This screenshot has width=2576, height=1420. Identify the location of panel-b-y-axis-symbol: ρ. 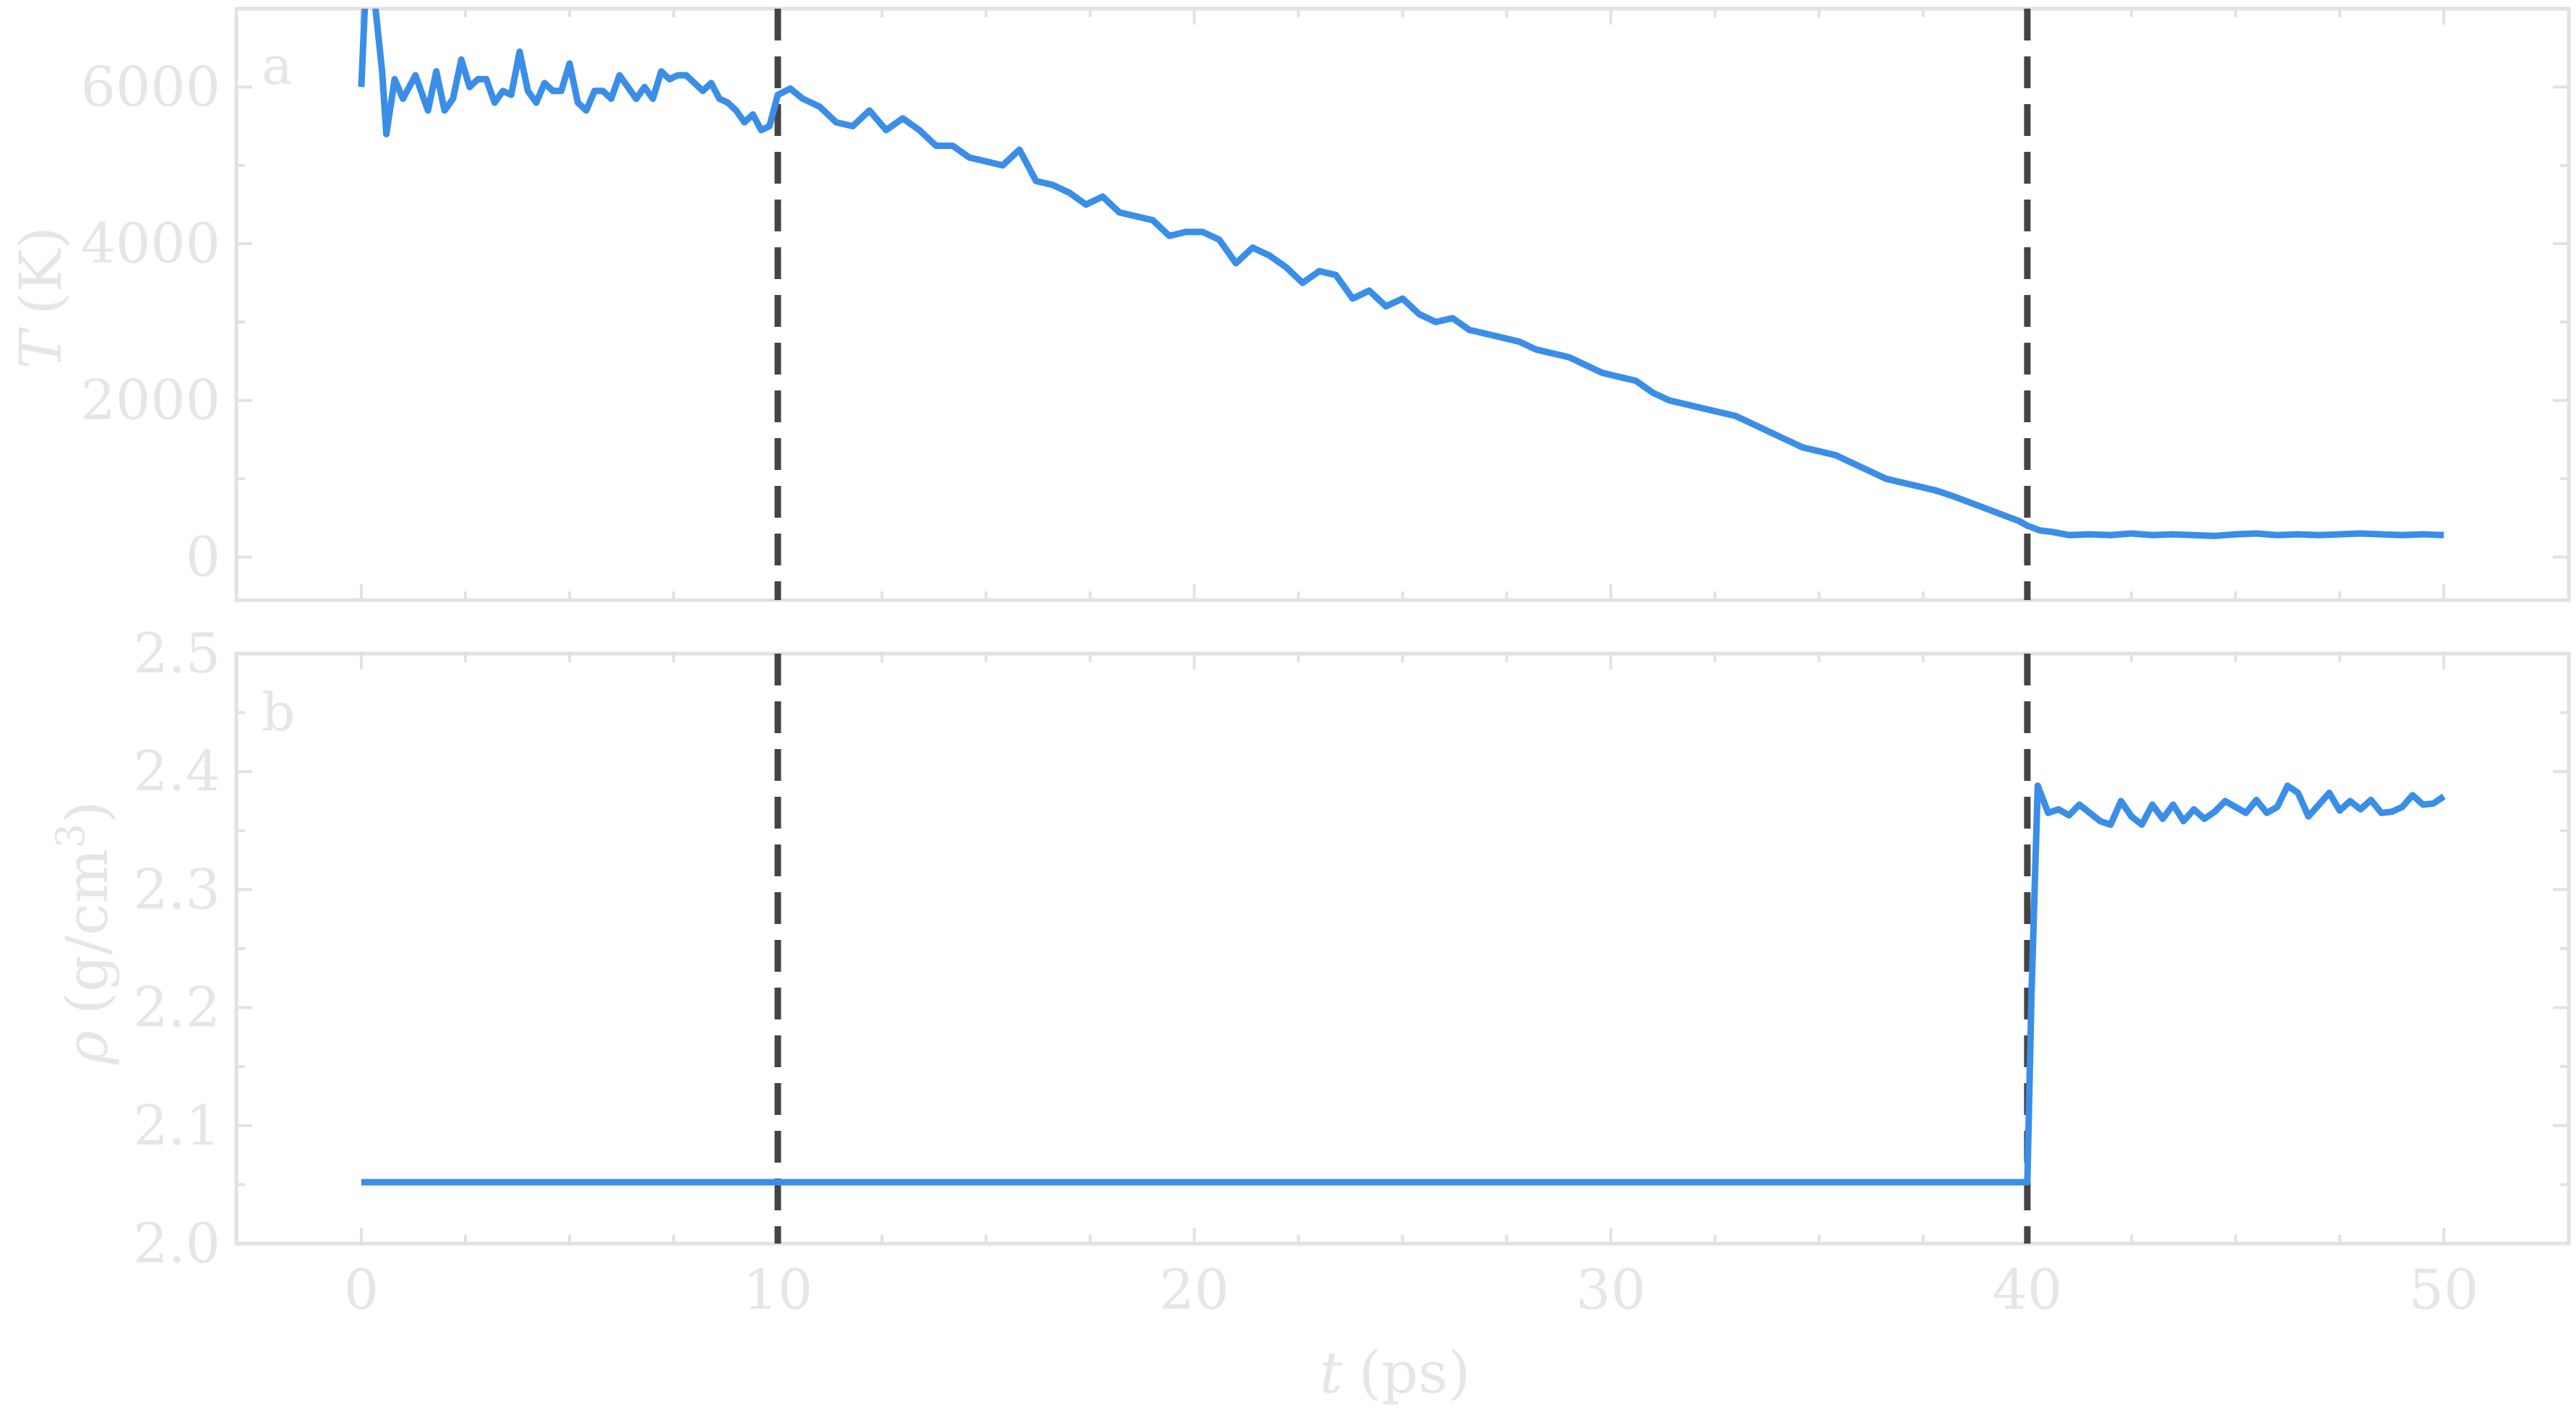
(87, 1047).